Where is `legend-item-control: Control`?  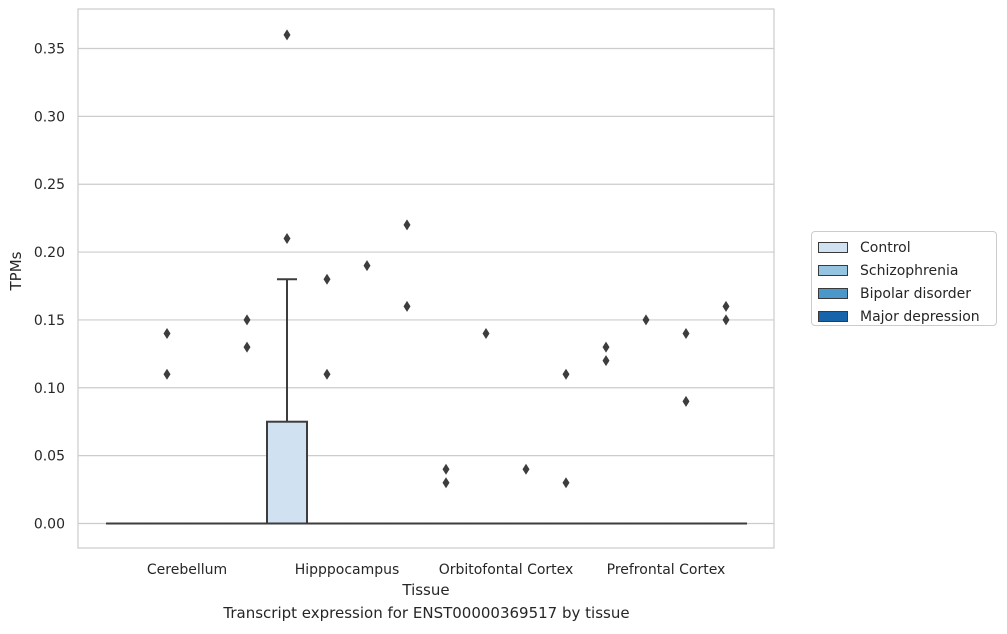 legend-item-control: Control is located at coordinates (907, 247).